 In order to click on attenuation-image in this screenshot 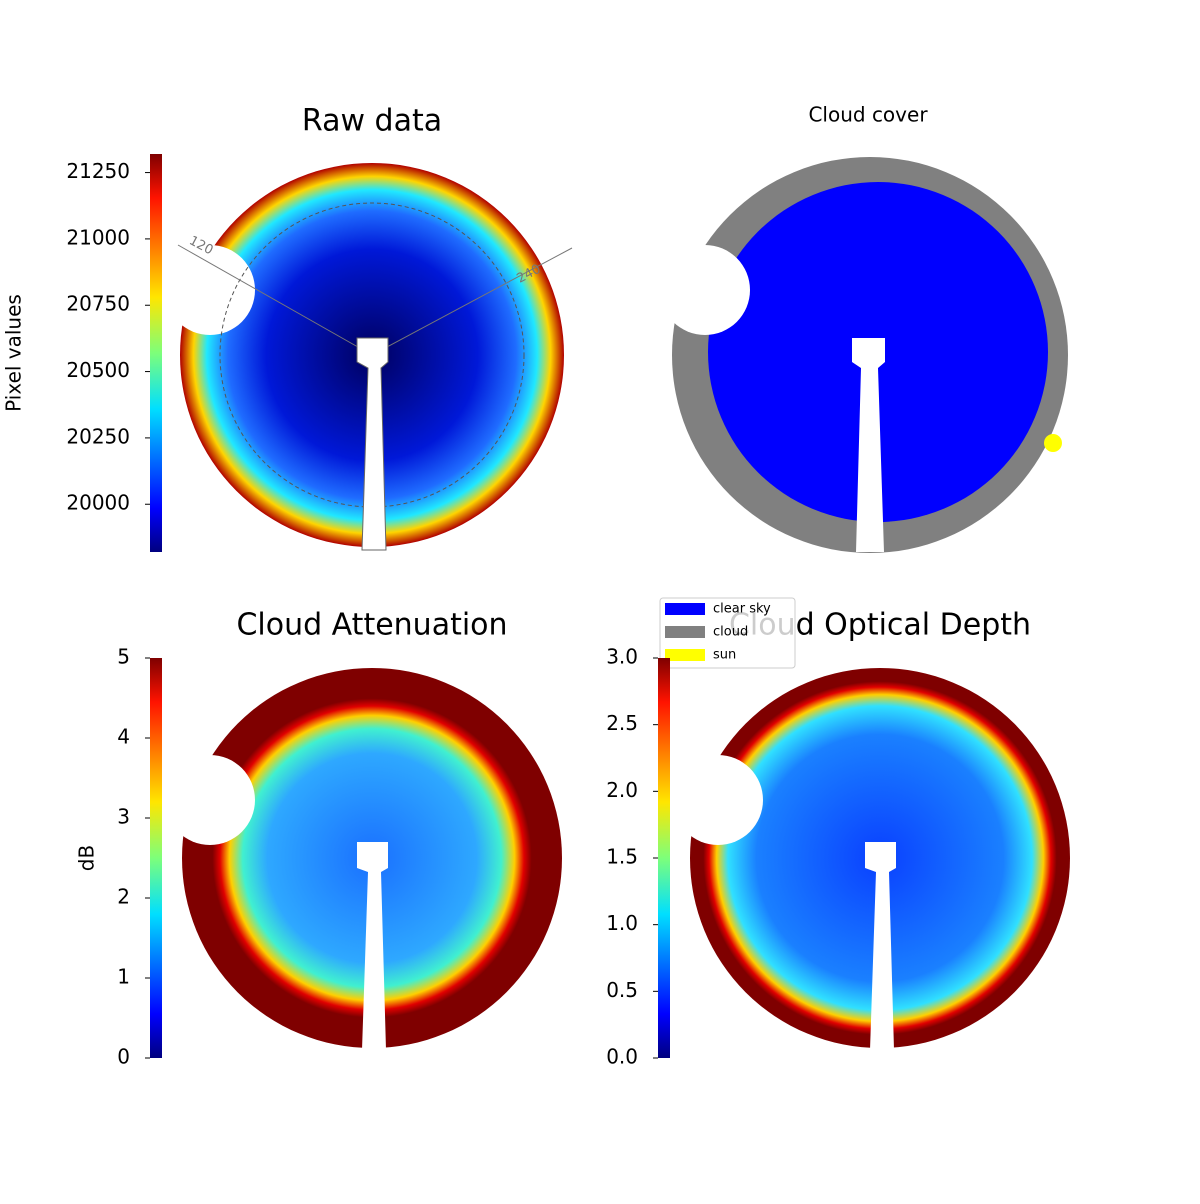, I will do `click(363, 859)`.